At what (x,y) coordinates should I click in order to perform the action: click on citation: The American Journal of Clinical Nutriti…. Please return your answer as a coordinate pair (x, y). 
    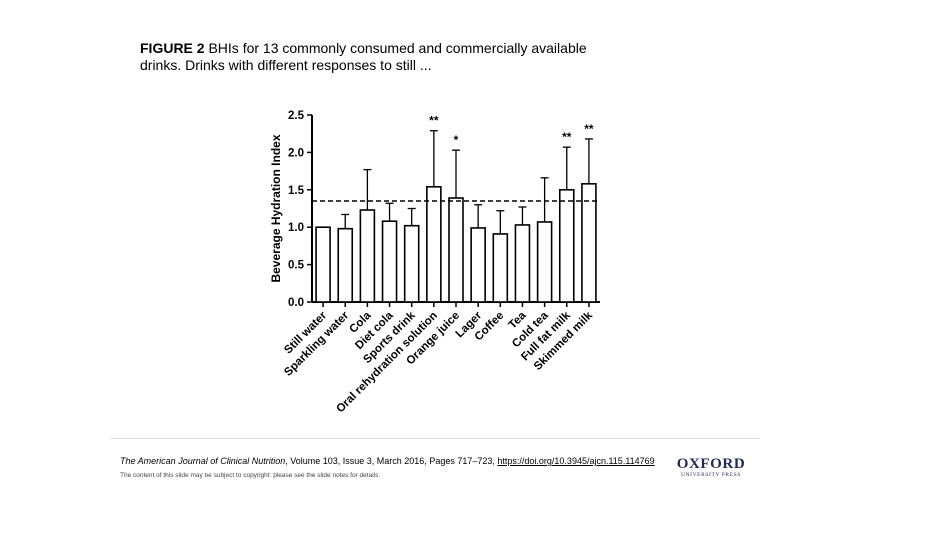
    Looking at the image, I should click on (387, 461).